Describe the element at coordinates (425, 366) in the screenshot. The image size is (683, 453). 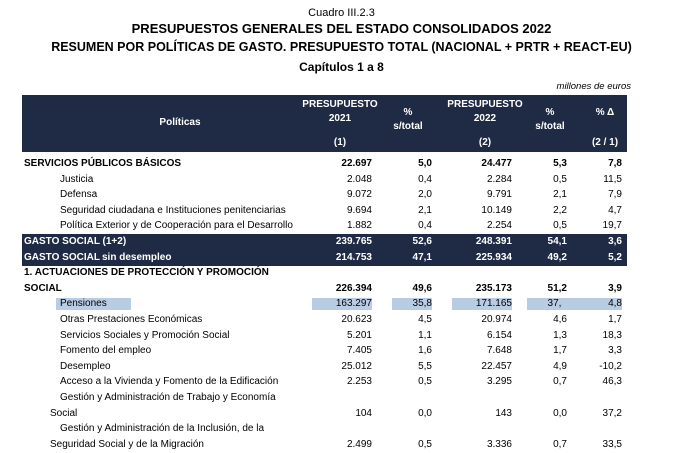
I see `cell-value: 5,5` at that location.